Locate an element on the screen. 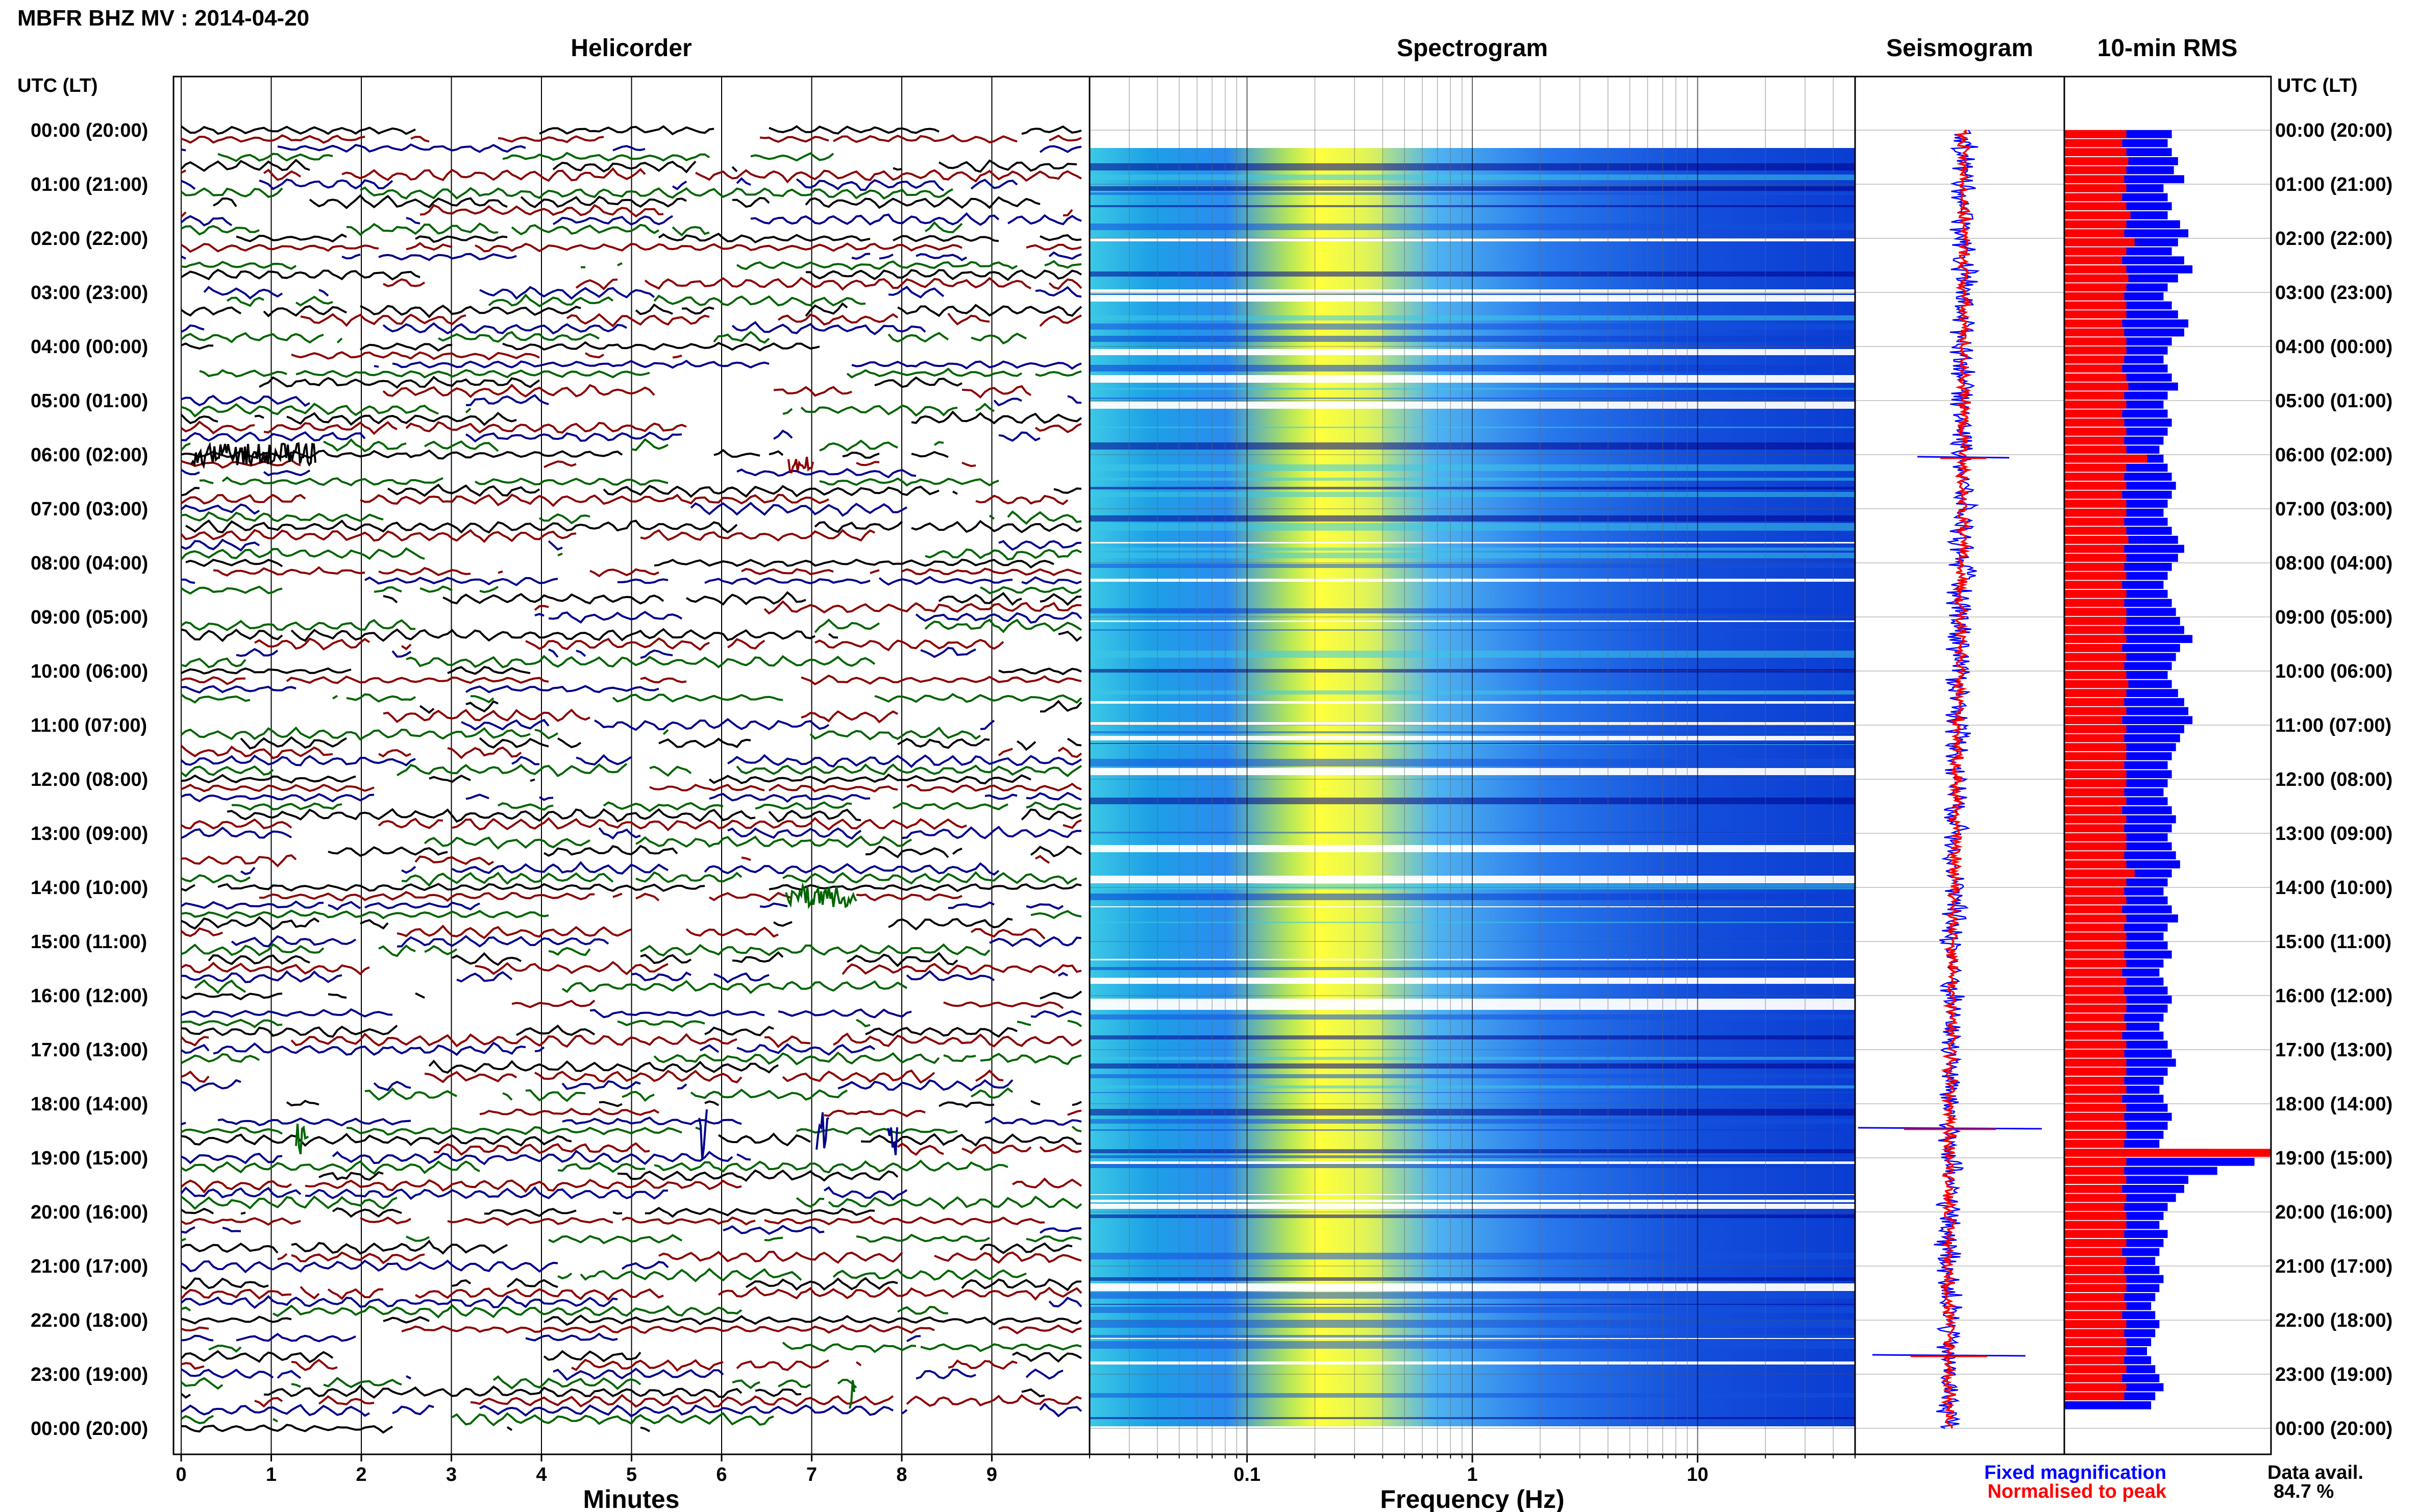 The height and width of the screenshot is (1512, 2419). hour-label-right: 02:00 (22:00) is located at coordinates (2333, 239).